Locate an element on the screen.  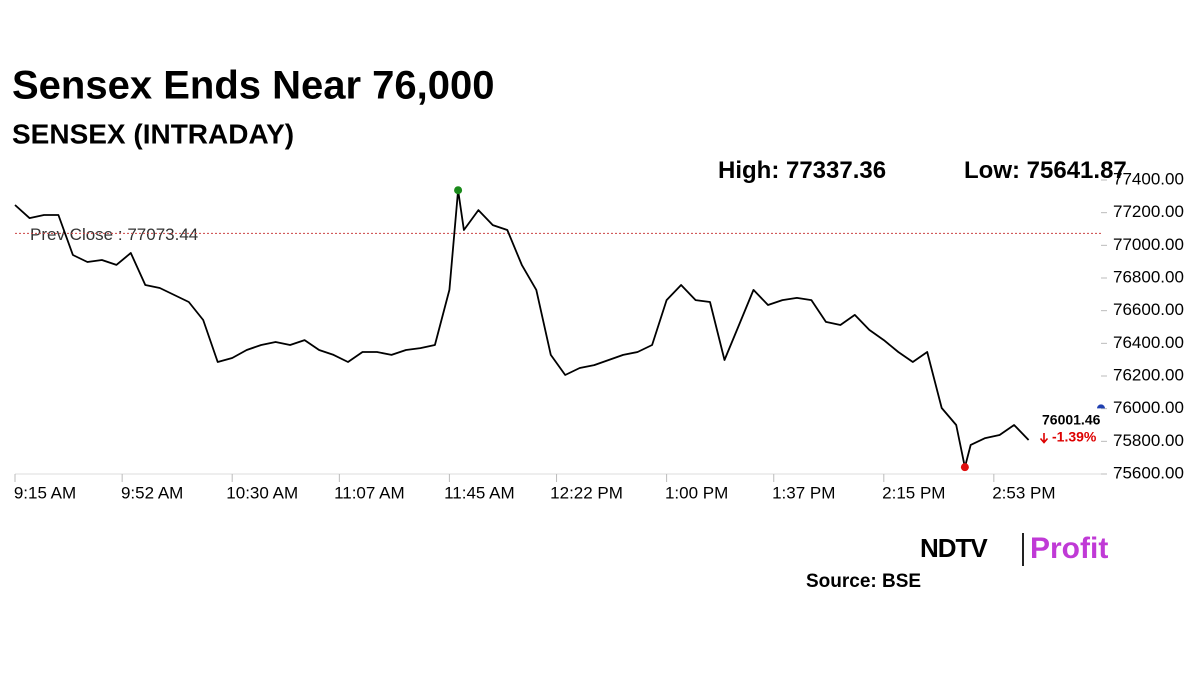
last-value: 76001.46 is located at coordinates (1071, 420).